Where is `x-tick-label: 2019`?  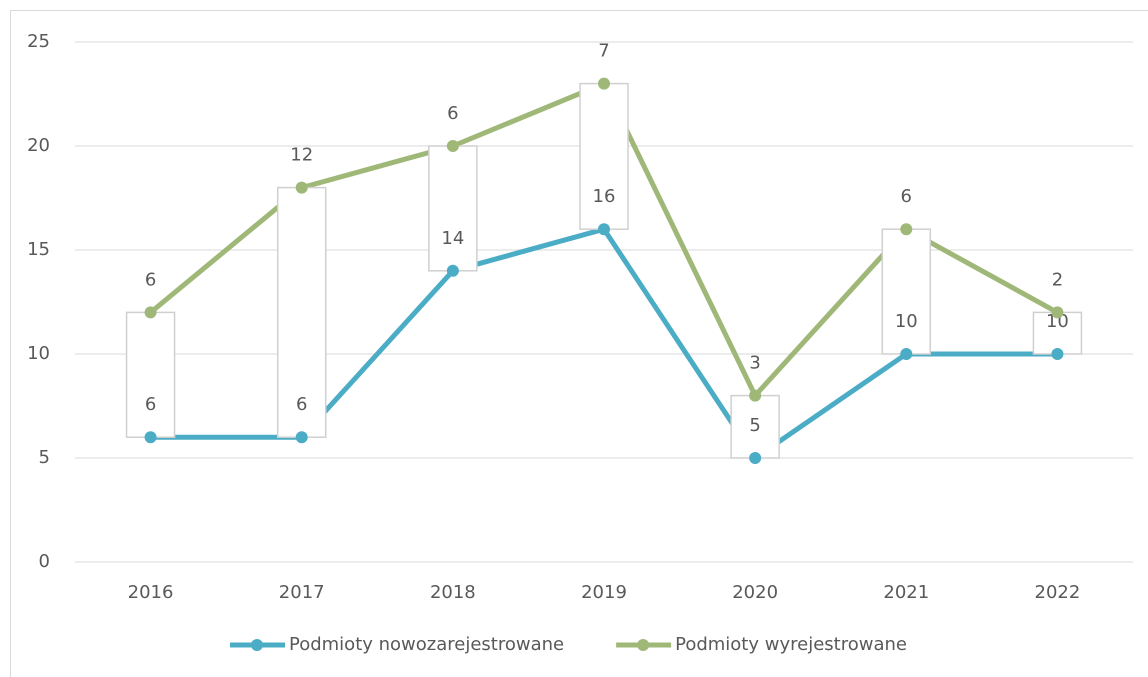 x-tick-label: 2019 is located at coordinates (604, 592).